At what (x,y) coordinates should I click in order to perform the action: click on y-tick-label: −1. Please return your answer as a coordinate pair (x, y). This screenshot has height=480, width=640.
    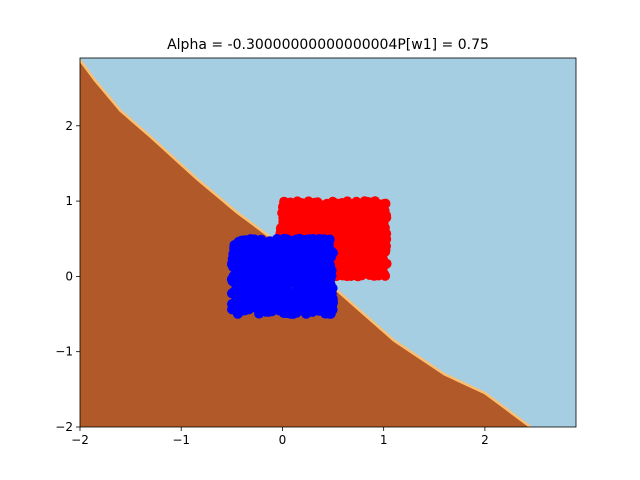
    Looking at the image, I should click on (64, 352).